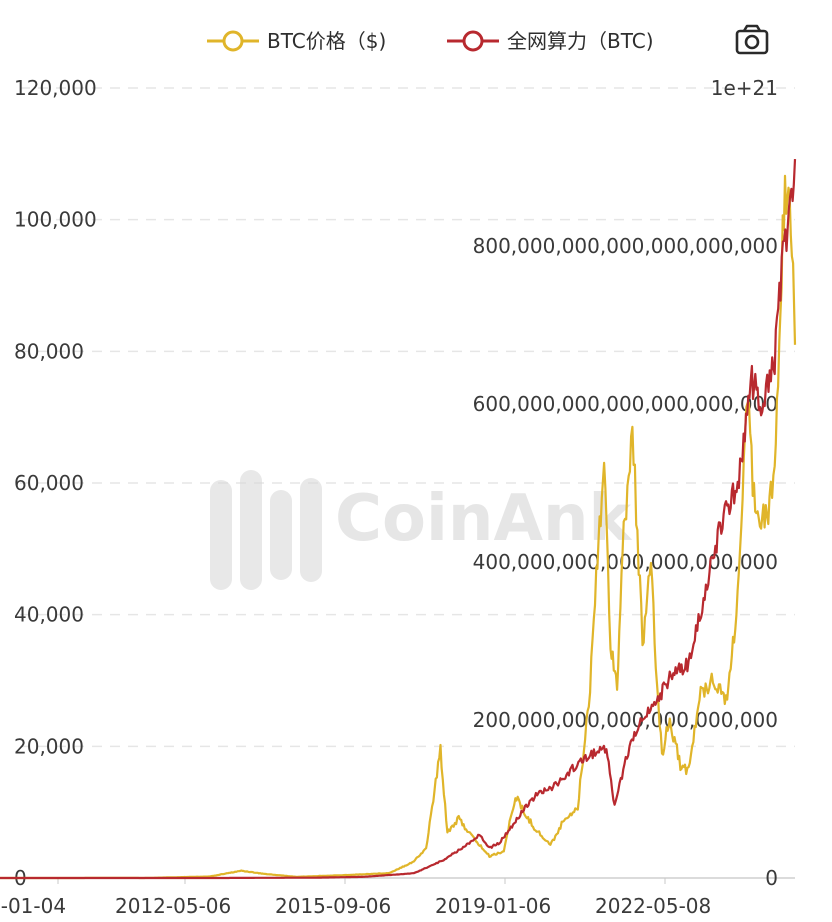 This screenshot has width=832, height=922. What do you see at coordinates (173, 906) in the screenshot?
I see `x-tick-label: 2012-05-06` at bounding box center [173, 906].